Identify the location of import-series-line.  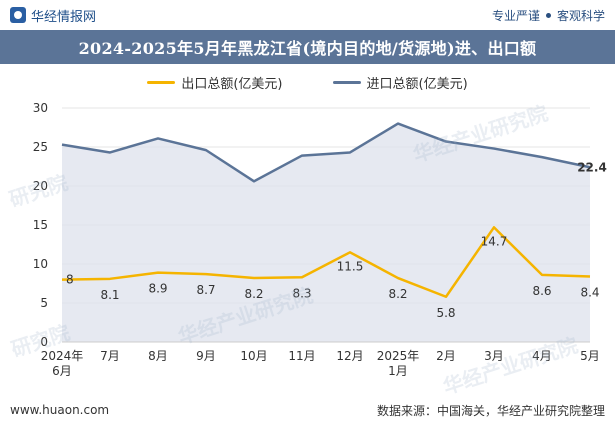
(326, 152).